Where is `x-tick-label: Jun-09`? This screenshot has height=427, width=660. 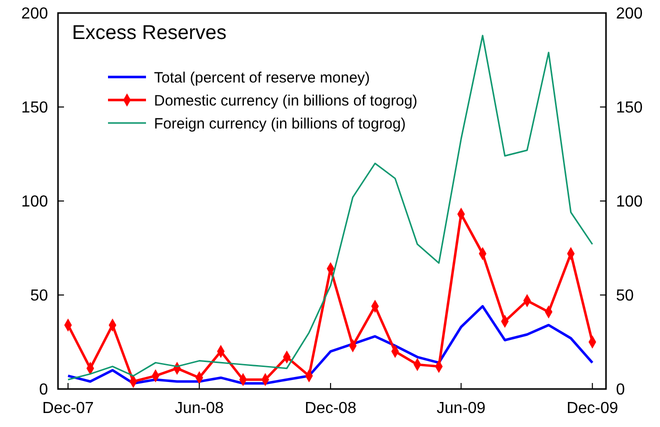 x-tick-label: Jun-09 is located at coordinates (461, 408).